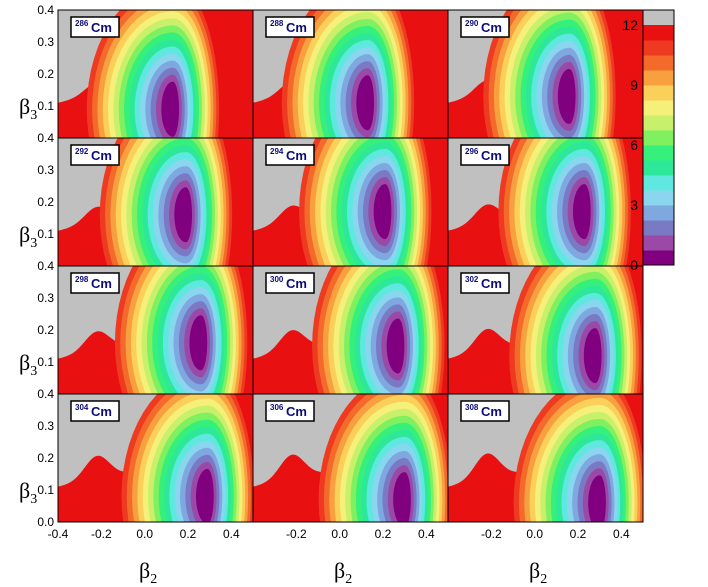 The image size is (708, 587). Describe the element at coordinates (155, 330) in the screenshot. I see `pes-panel-298-cm: 298 Cm` at that location.